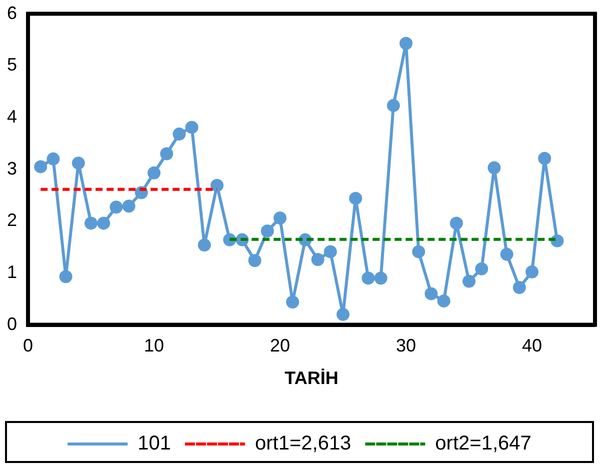 This screenshot has width=613, height=468. What do you see at coordinates (406, 346) in the screenshot?
I see `x-tick-label: 30` at bounding box center [406, 346].